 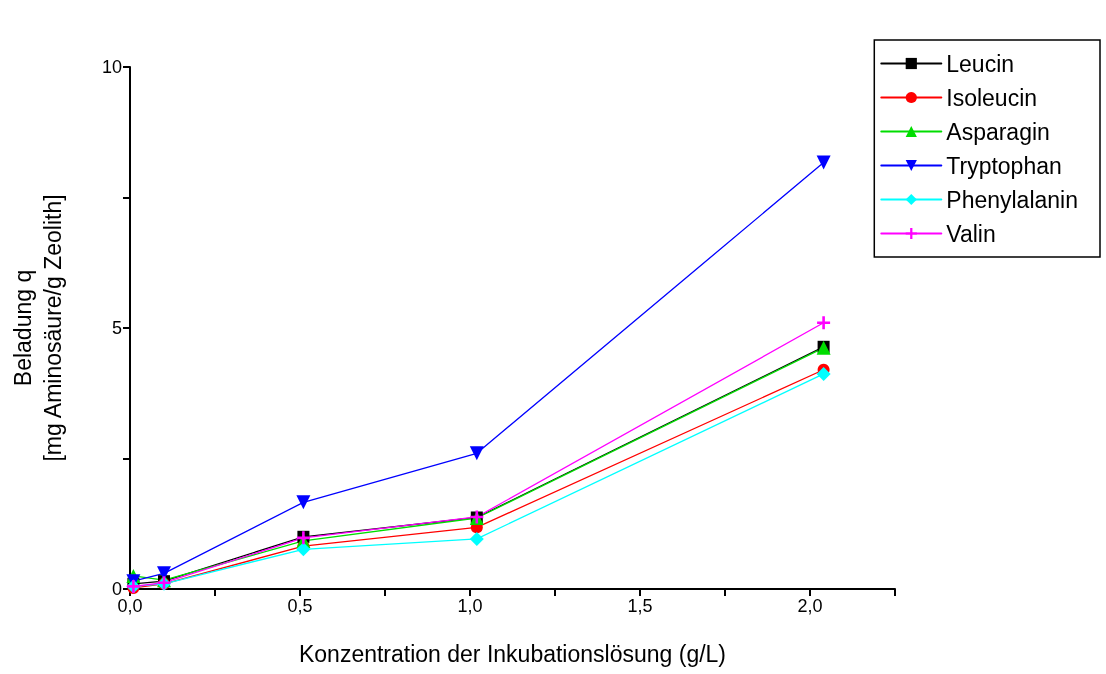 What do you see at coordinates (1012, 199) in the screenshot?
I see `legend-label: Phenylalanin` at bounding box center [1012, 199].